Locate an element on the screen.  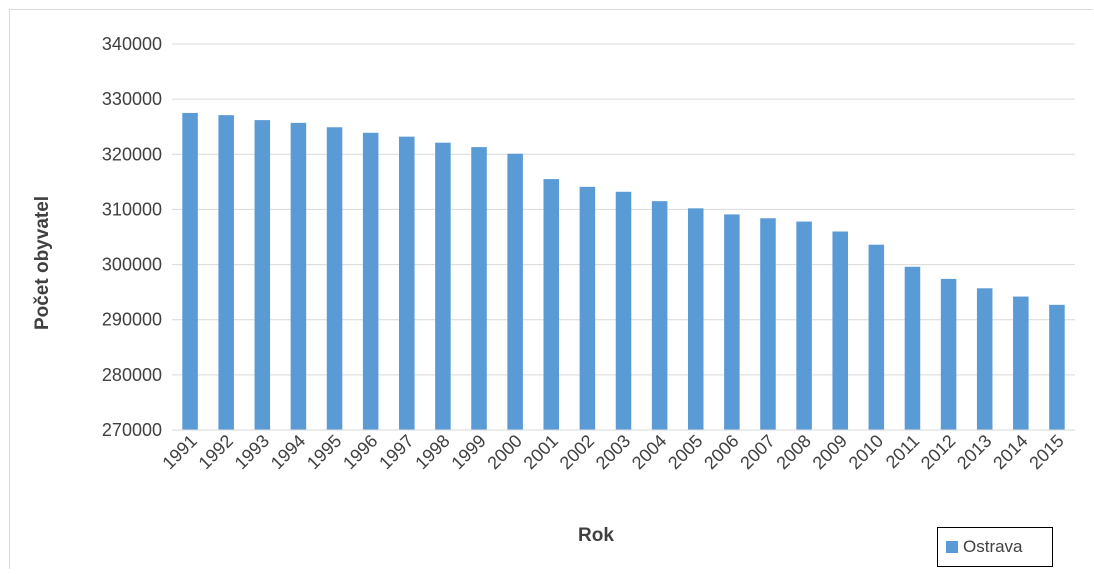
x-tick-label: 2014 is located at coordinates (1010, 452).